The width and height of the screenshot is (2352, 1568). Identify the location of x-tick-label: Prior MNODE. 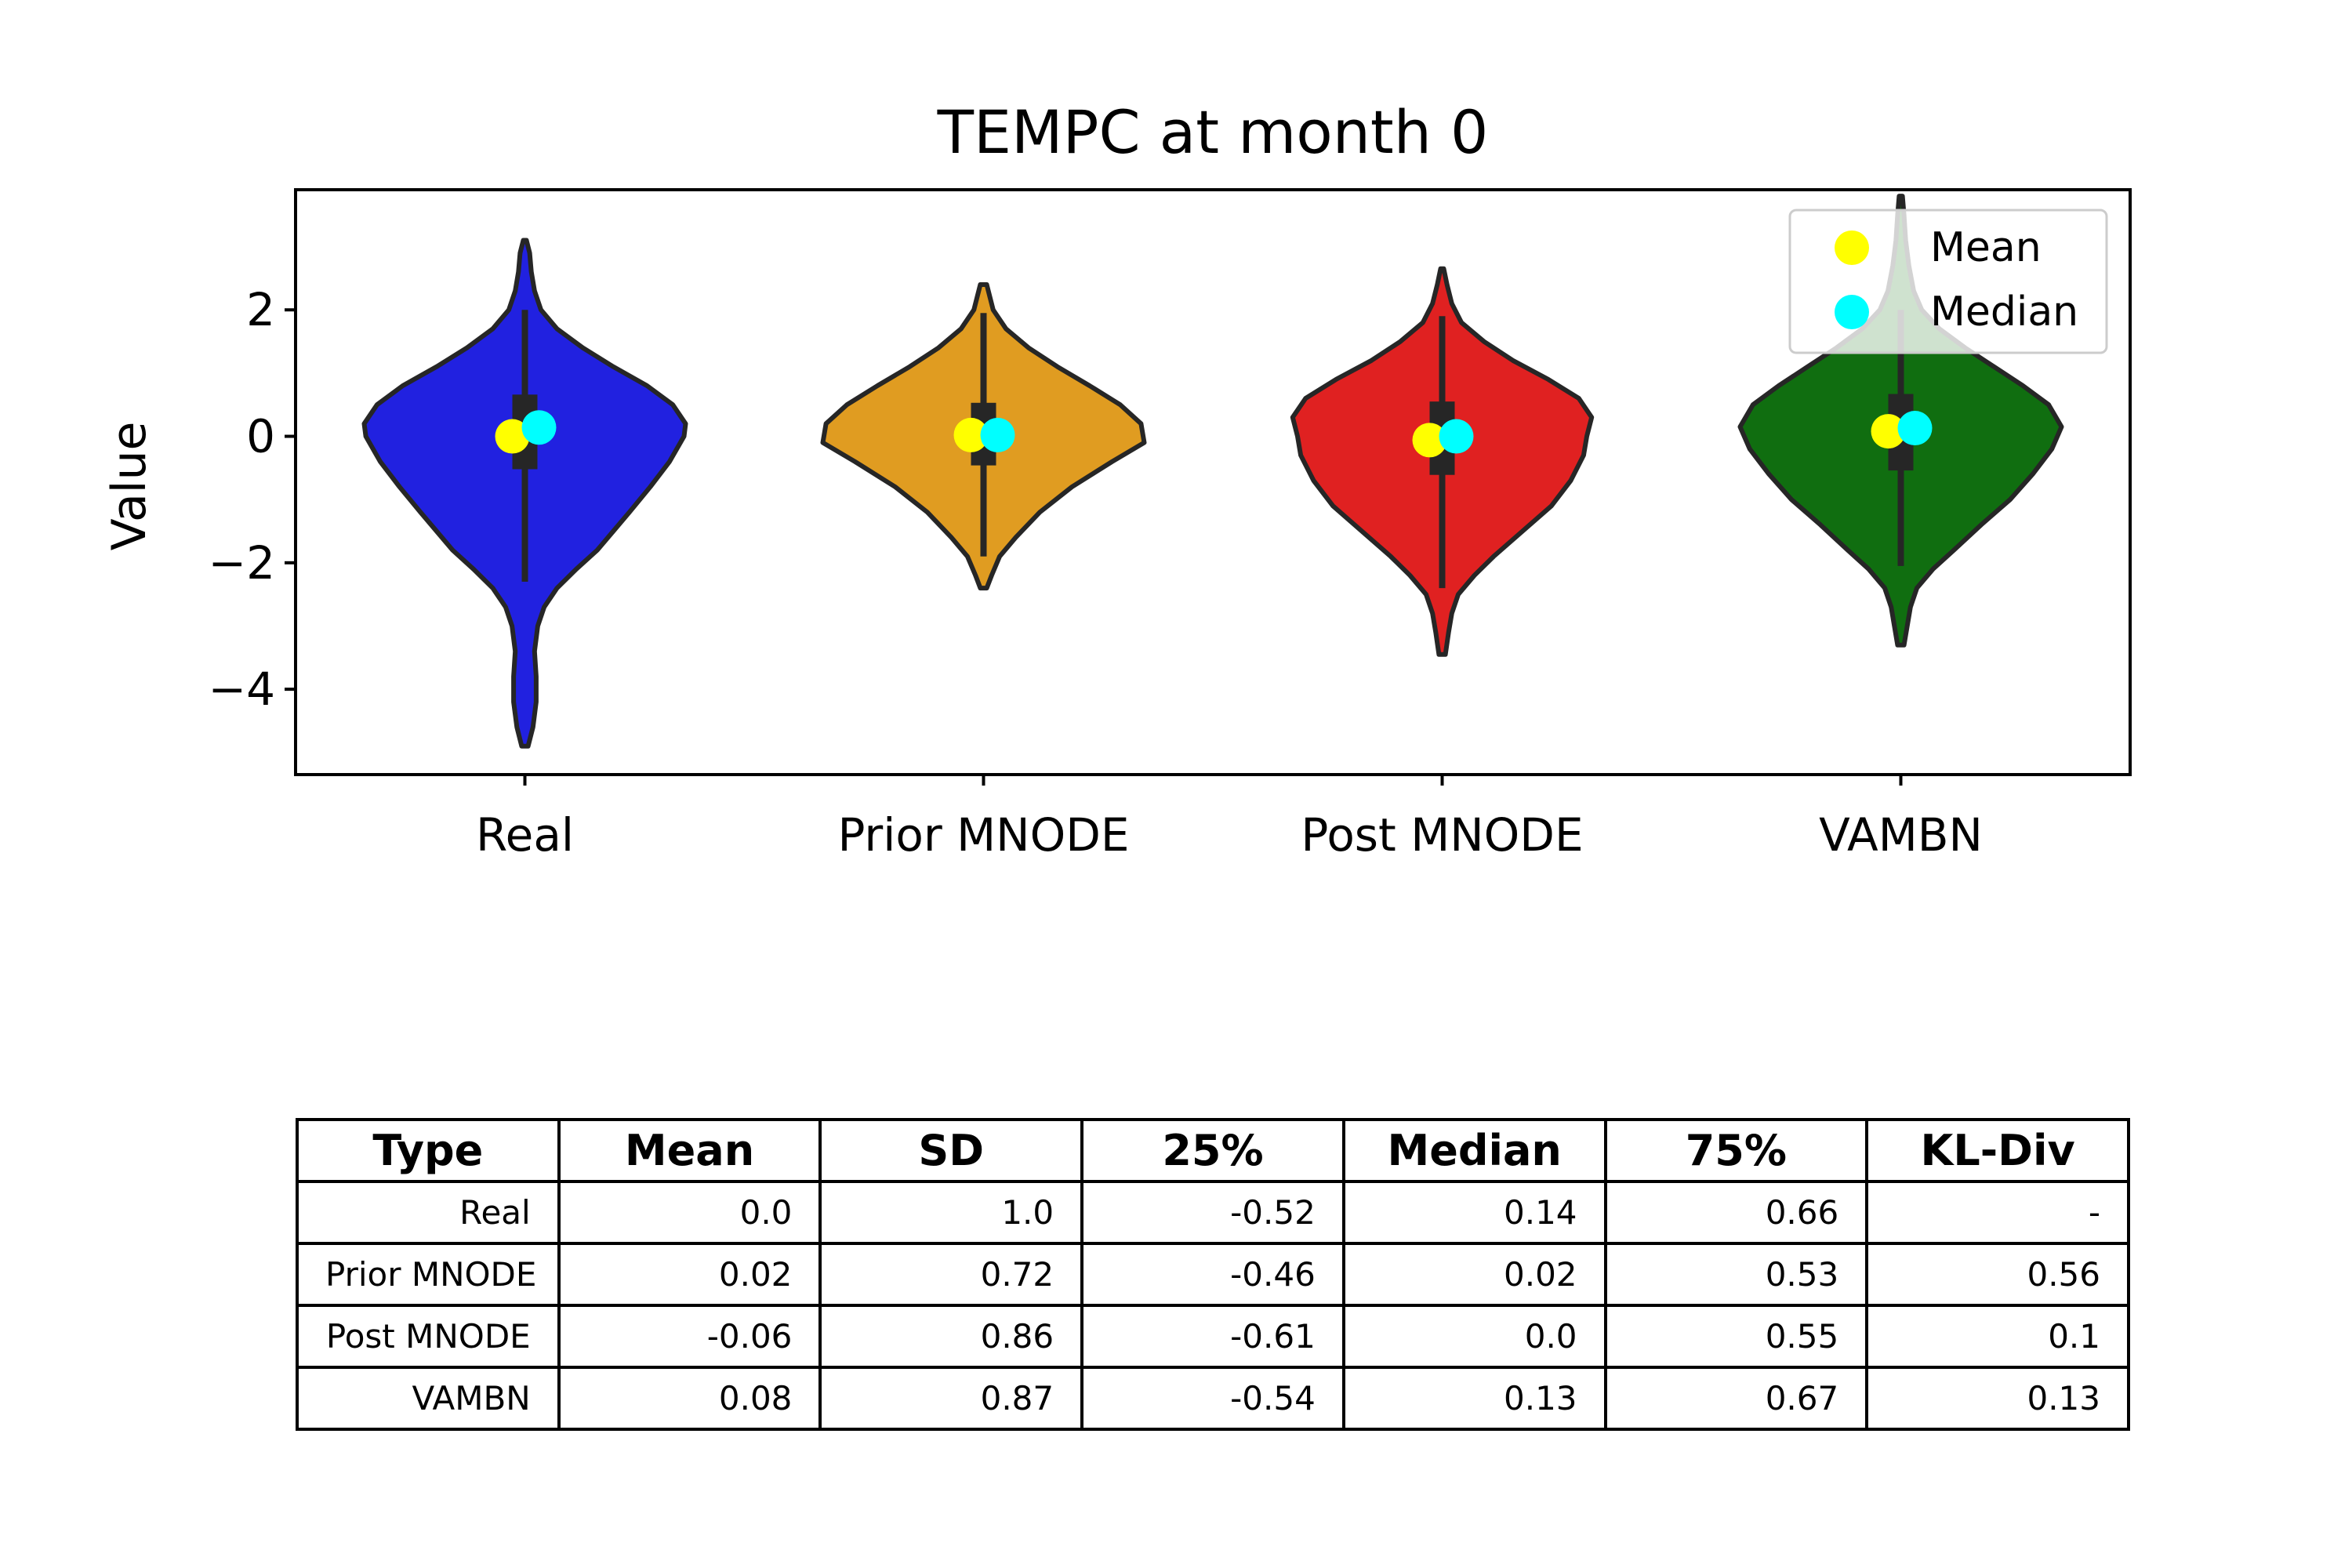
(983, 835).